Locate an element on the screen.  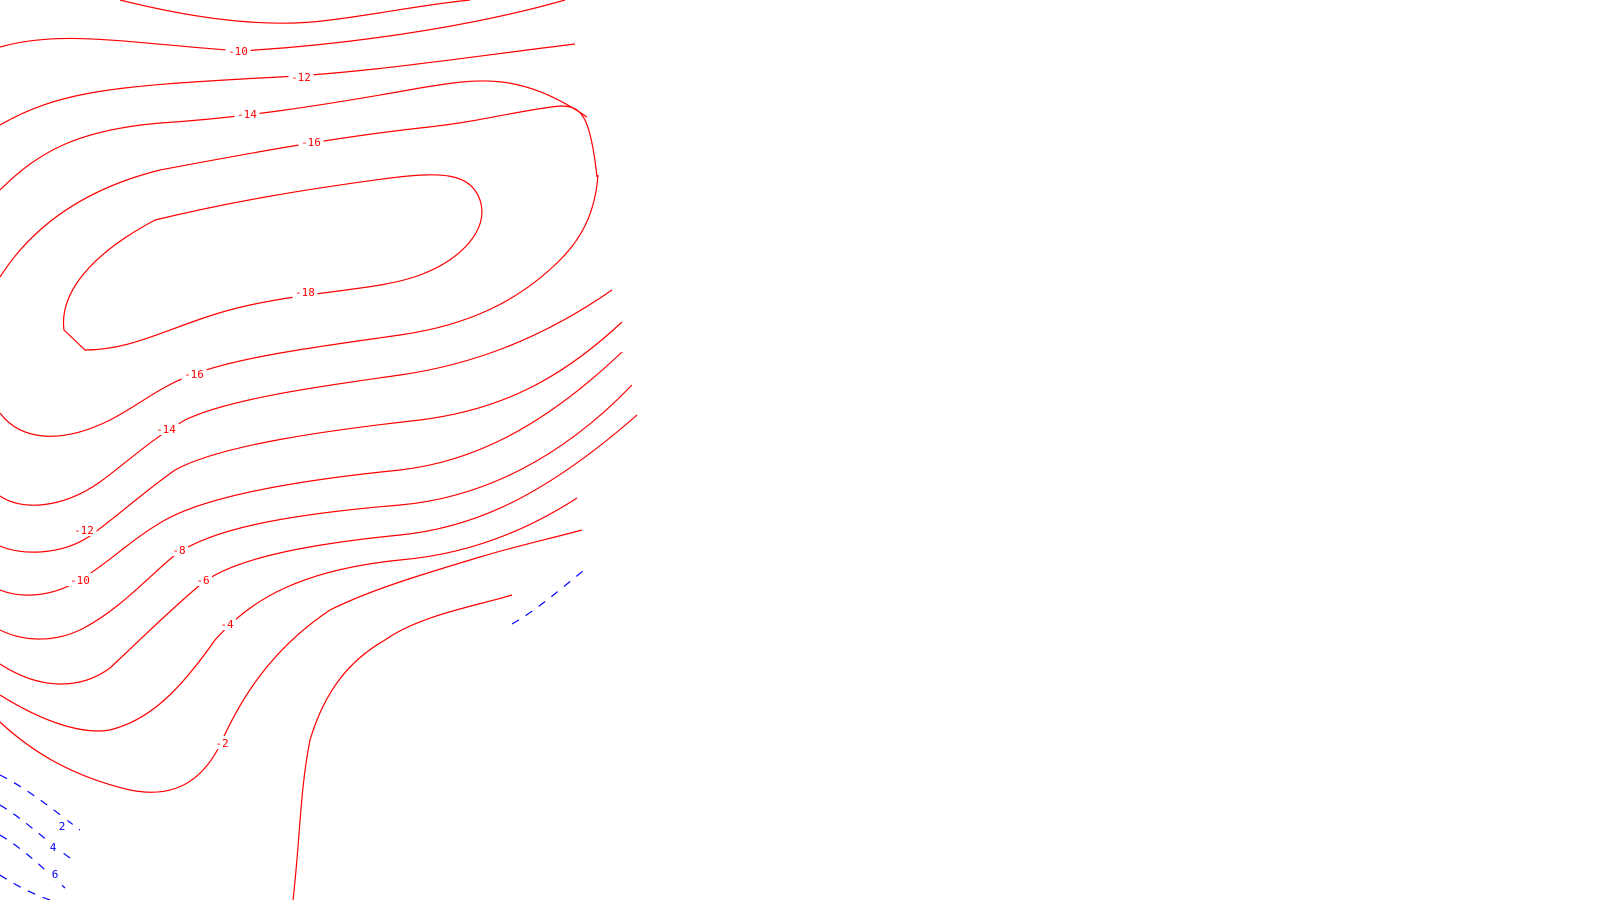
contour-label-6: -14 is located at coordinates (166, 429).